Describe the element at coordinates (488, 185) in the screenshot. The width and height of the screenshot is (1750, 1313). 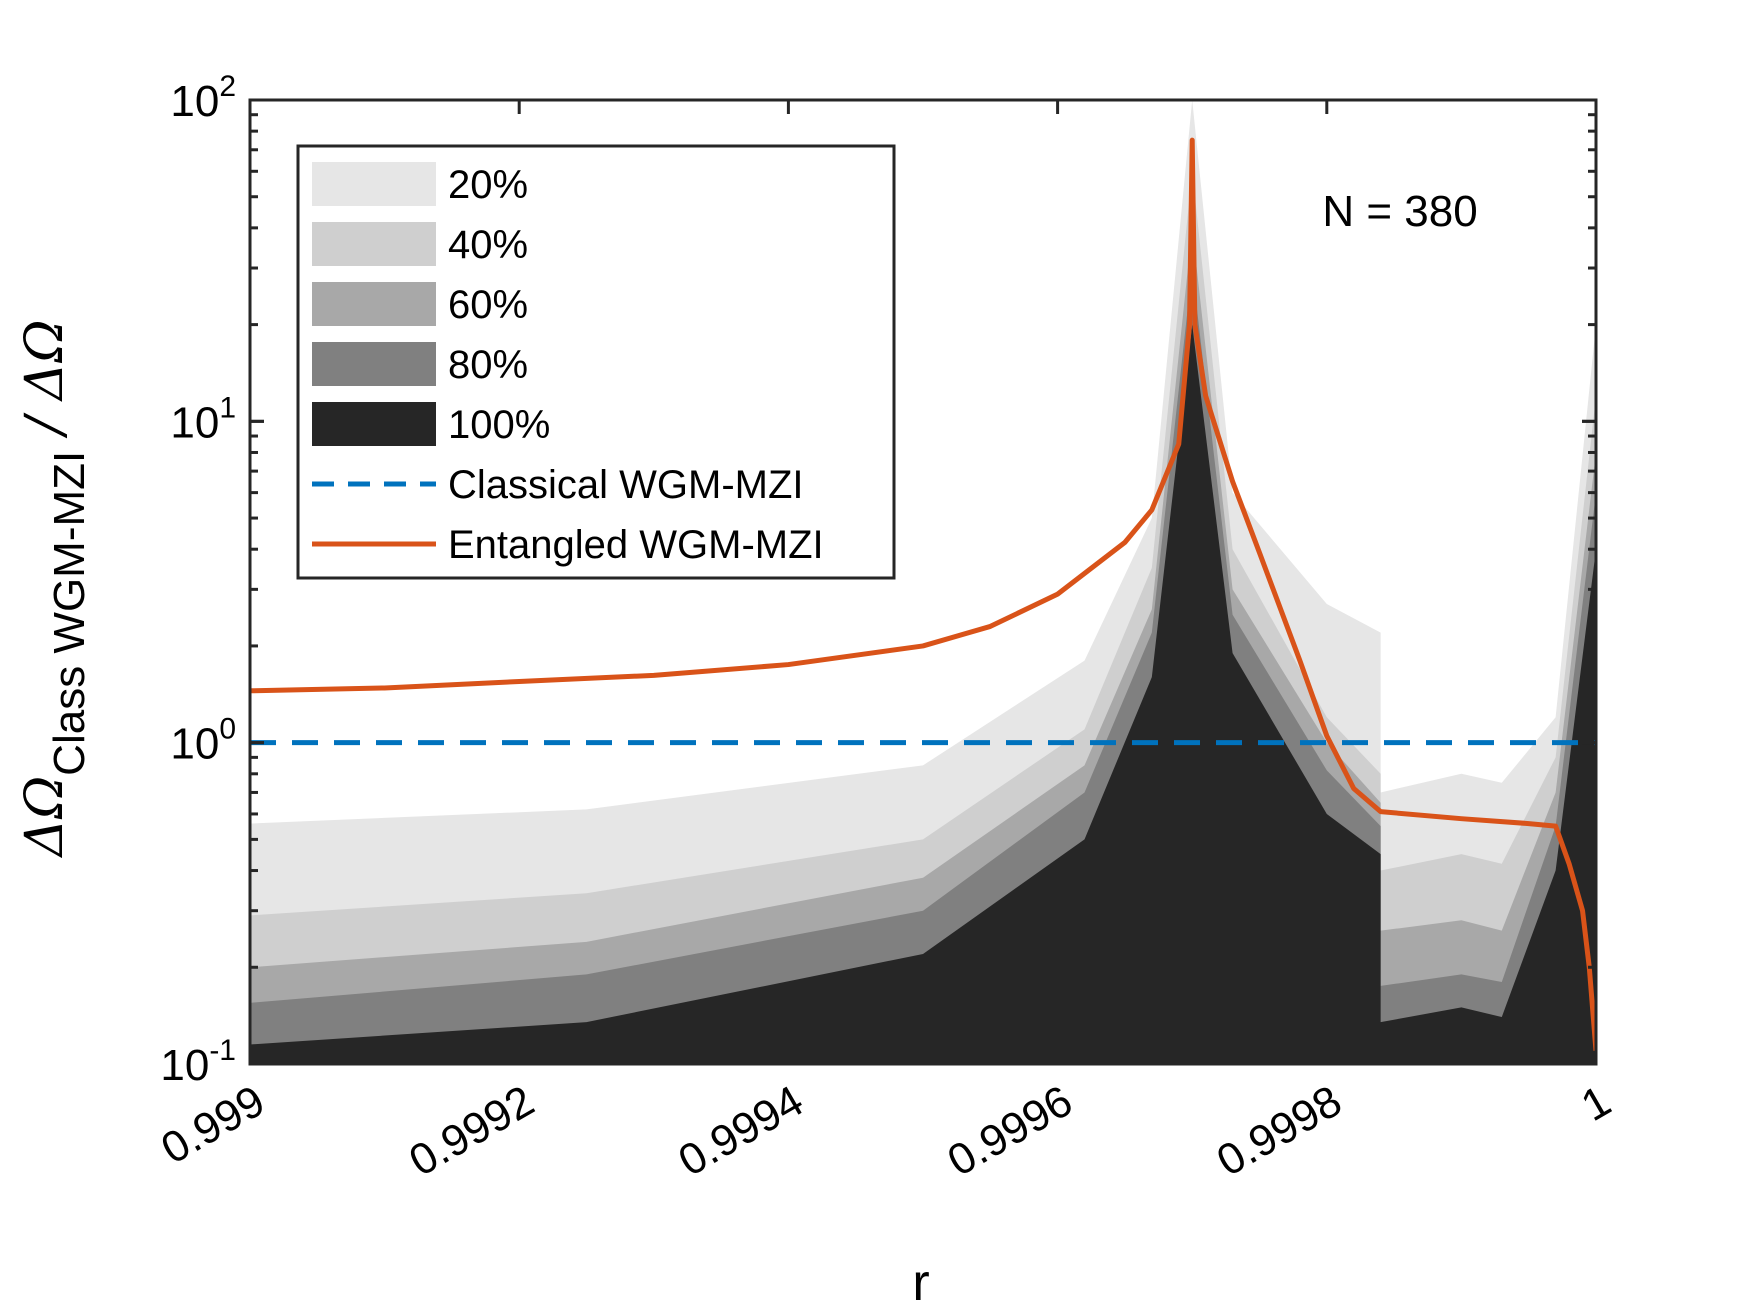
I see `legend-label: 20%` at that location.